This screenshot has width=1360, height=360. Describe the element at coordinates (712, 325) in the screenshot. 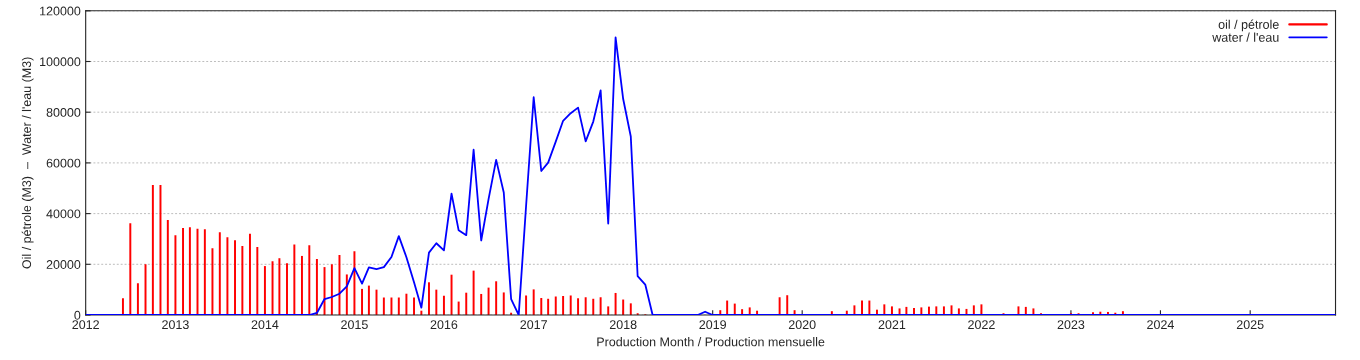

I see `x-tick-label: 2019` at that location.